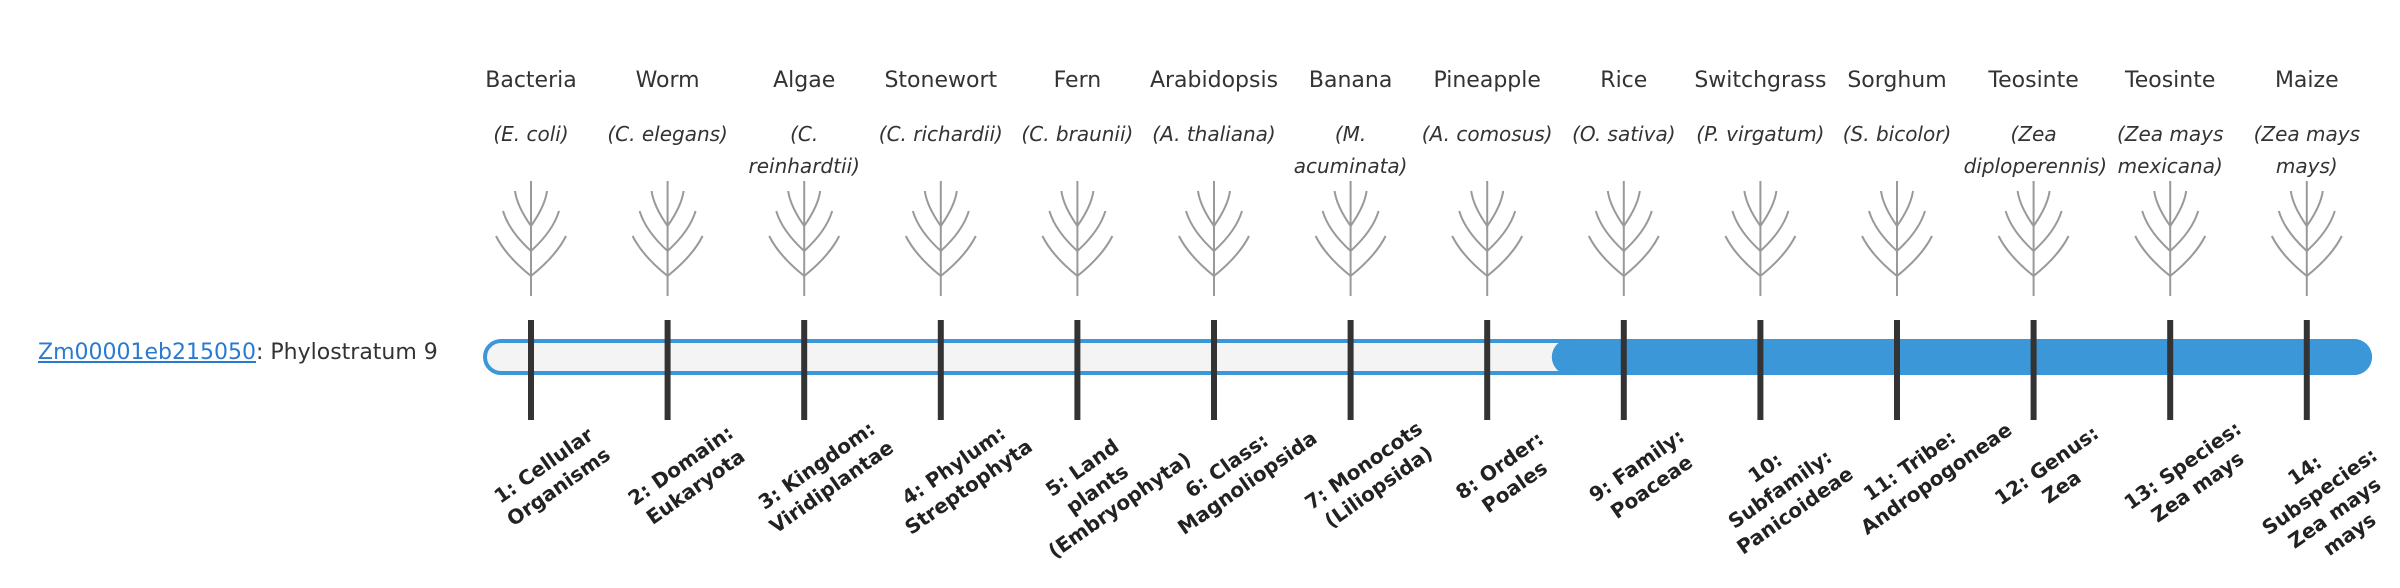 The height and width of the screenshot is (588, 2400). I want to click on organism-name: Arabidopsis, so click(1214, 80).